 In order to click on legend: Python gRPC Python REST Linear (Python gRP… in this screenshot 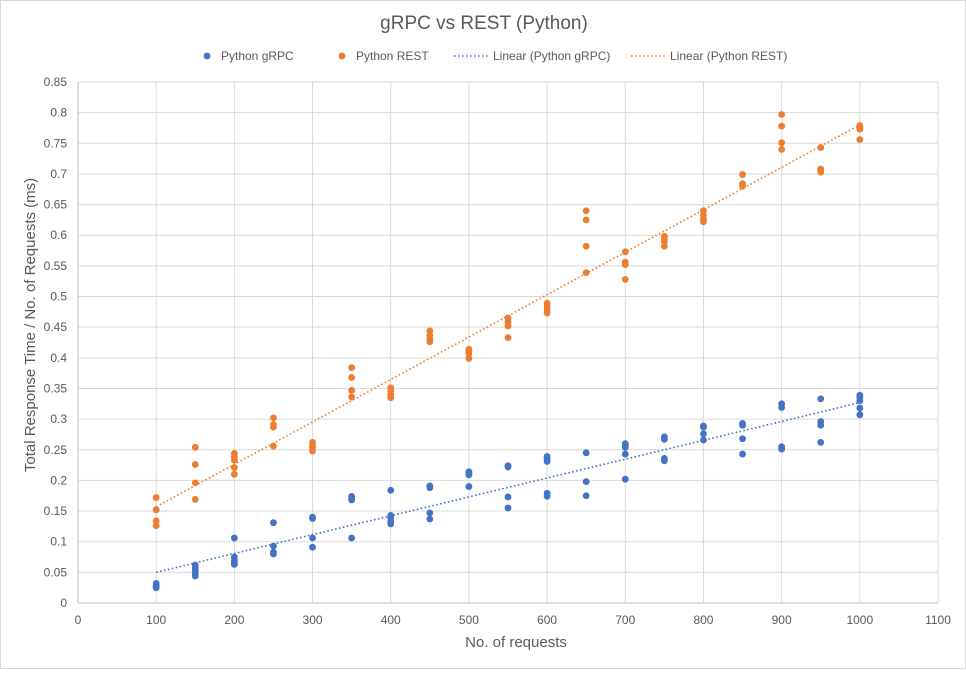, I will do `click(495, 56)`.